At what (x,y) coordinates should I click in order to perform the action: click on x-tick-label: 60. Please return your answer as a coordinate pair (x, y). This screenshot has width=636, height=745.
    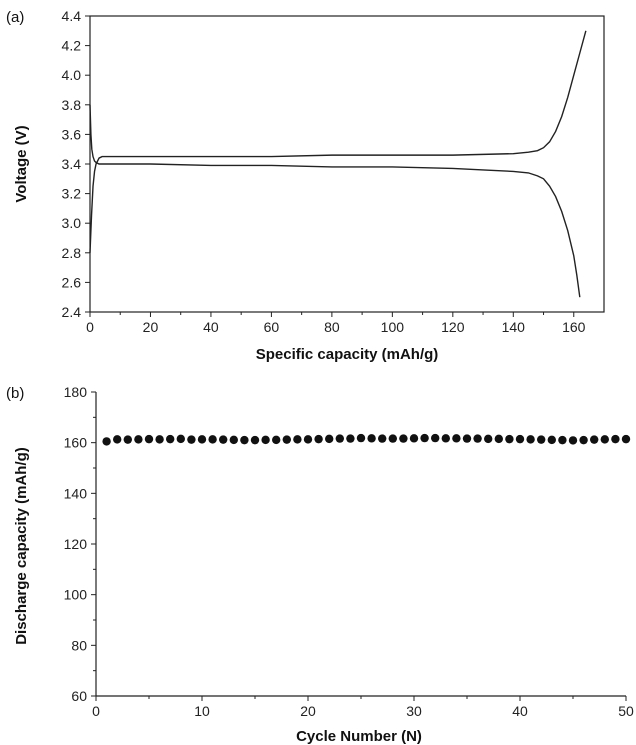
    Looking at the image, I should click on (272, 327).